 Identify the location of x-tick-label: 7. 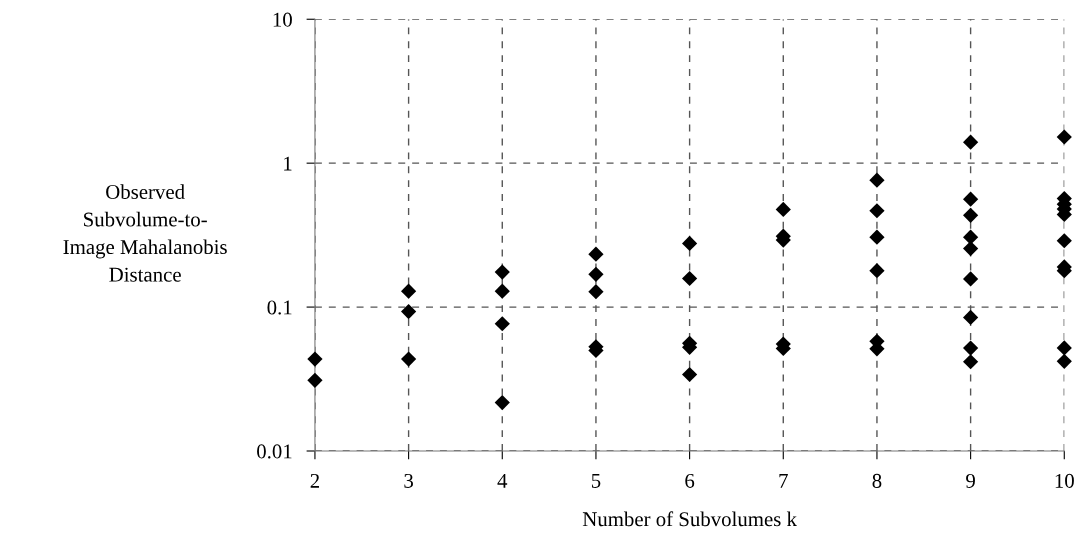
(783, 481).